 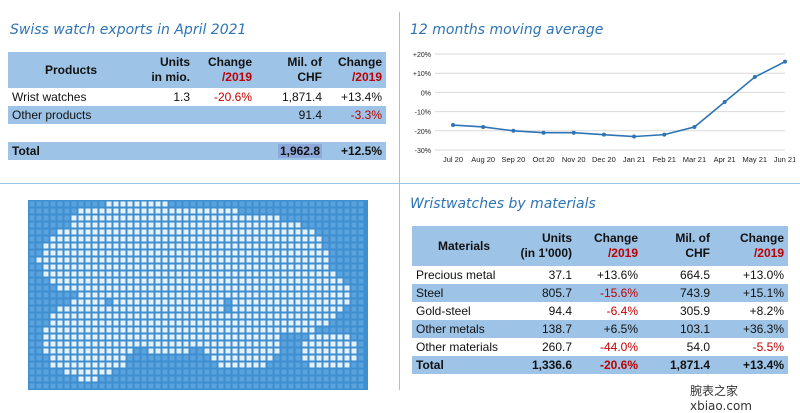 I want to click on row-units: 37.1, so click(x=560, y=275).